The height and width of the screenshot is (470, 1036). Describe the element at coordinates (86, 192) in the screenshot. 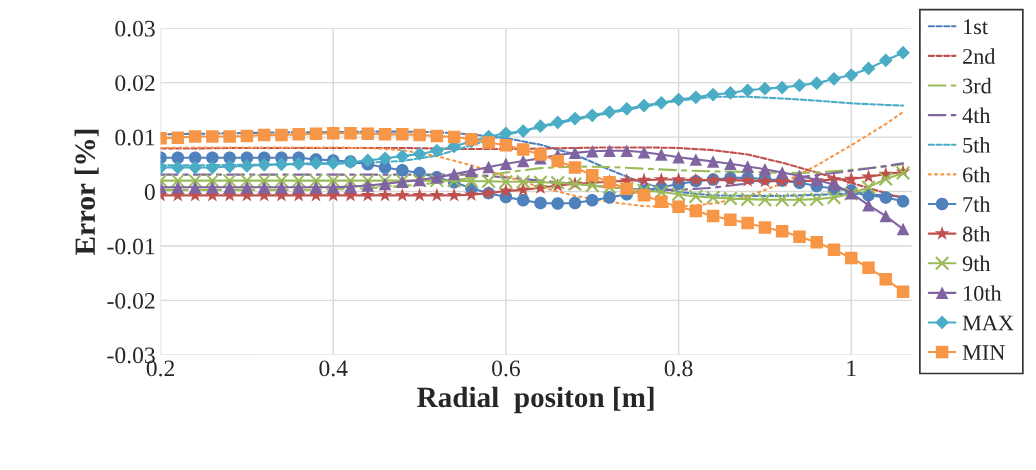

I see `y-axis-title: Error [%]` at that location.